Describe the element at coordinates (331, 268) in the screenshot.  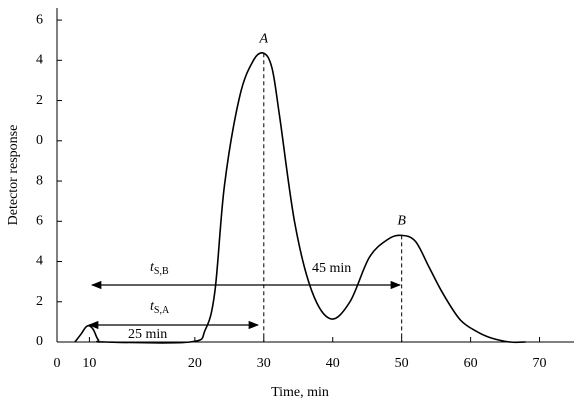
I see `annotation-duration: 45 min` at that location.